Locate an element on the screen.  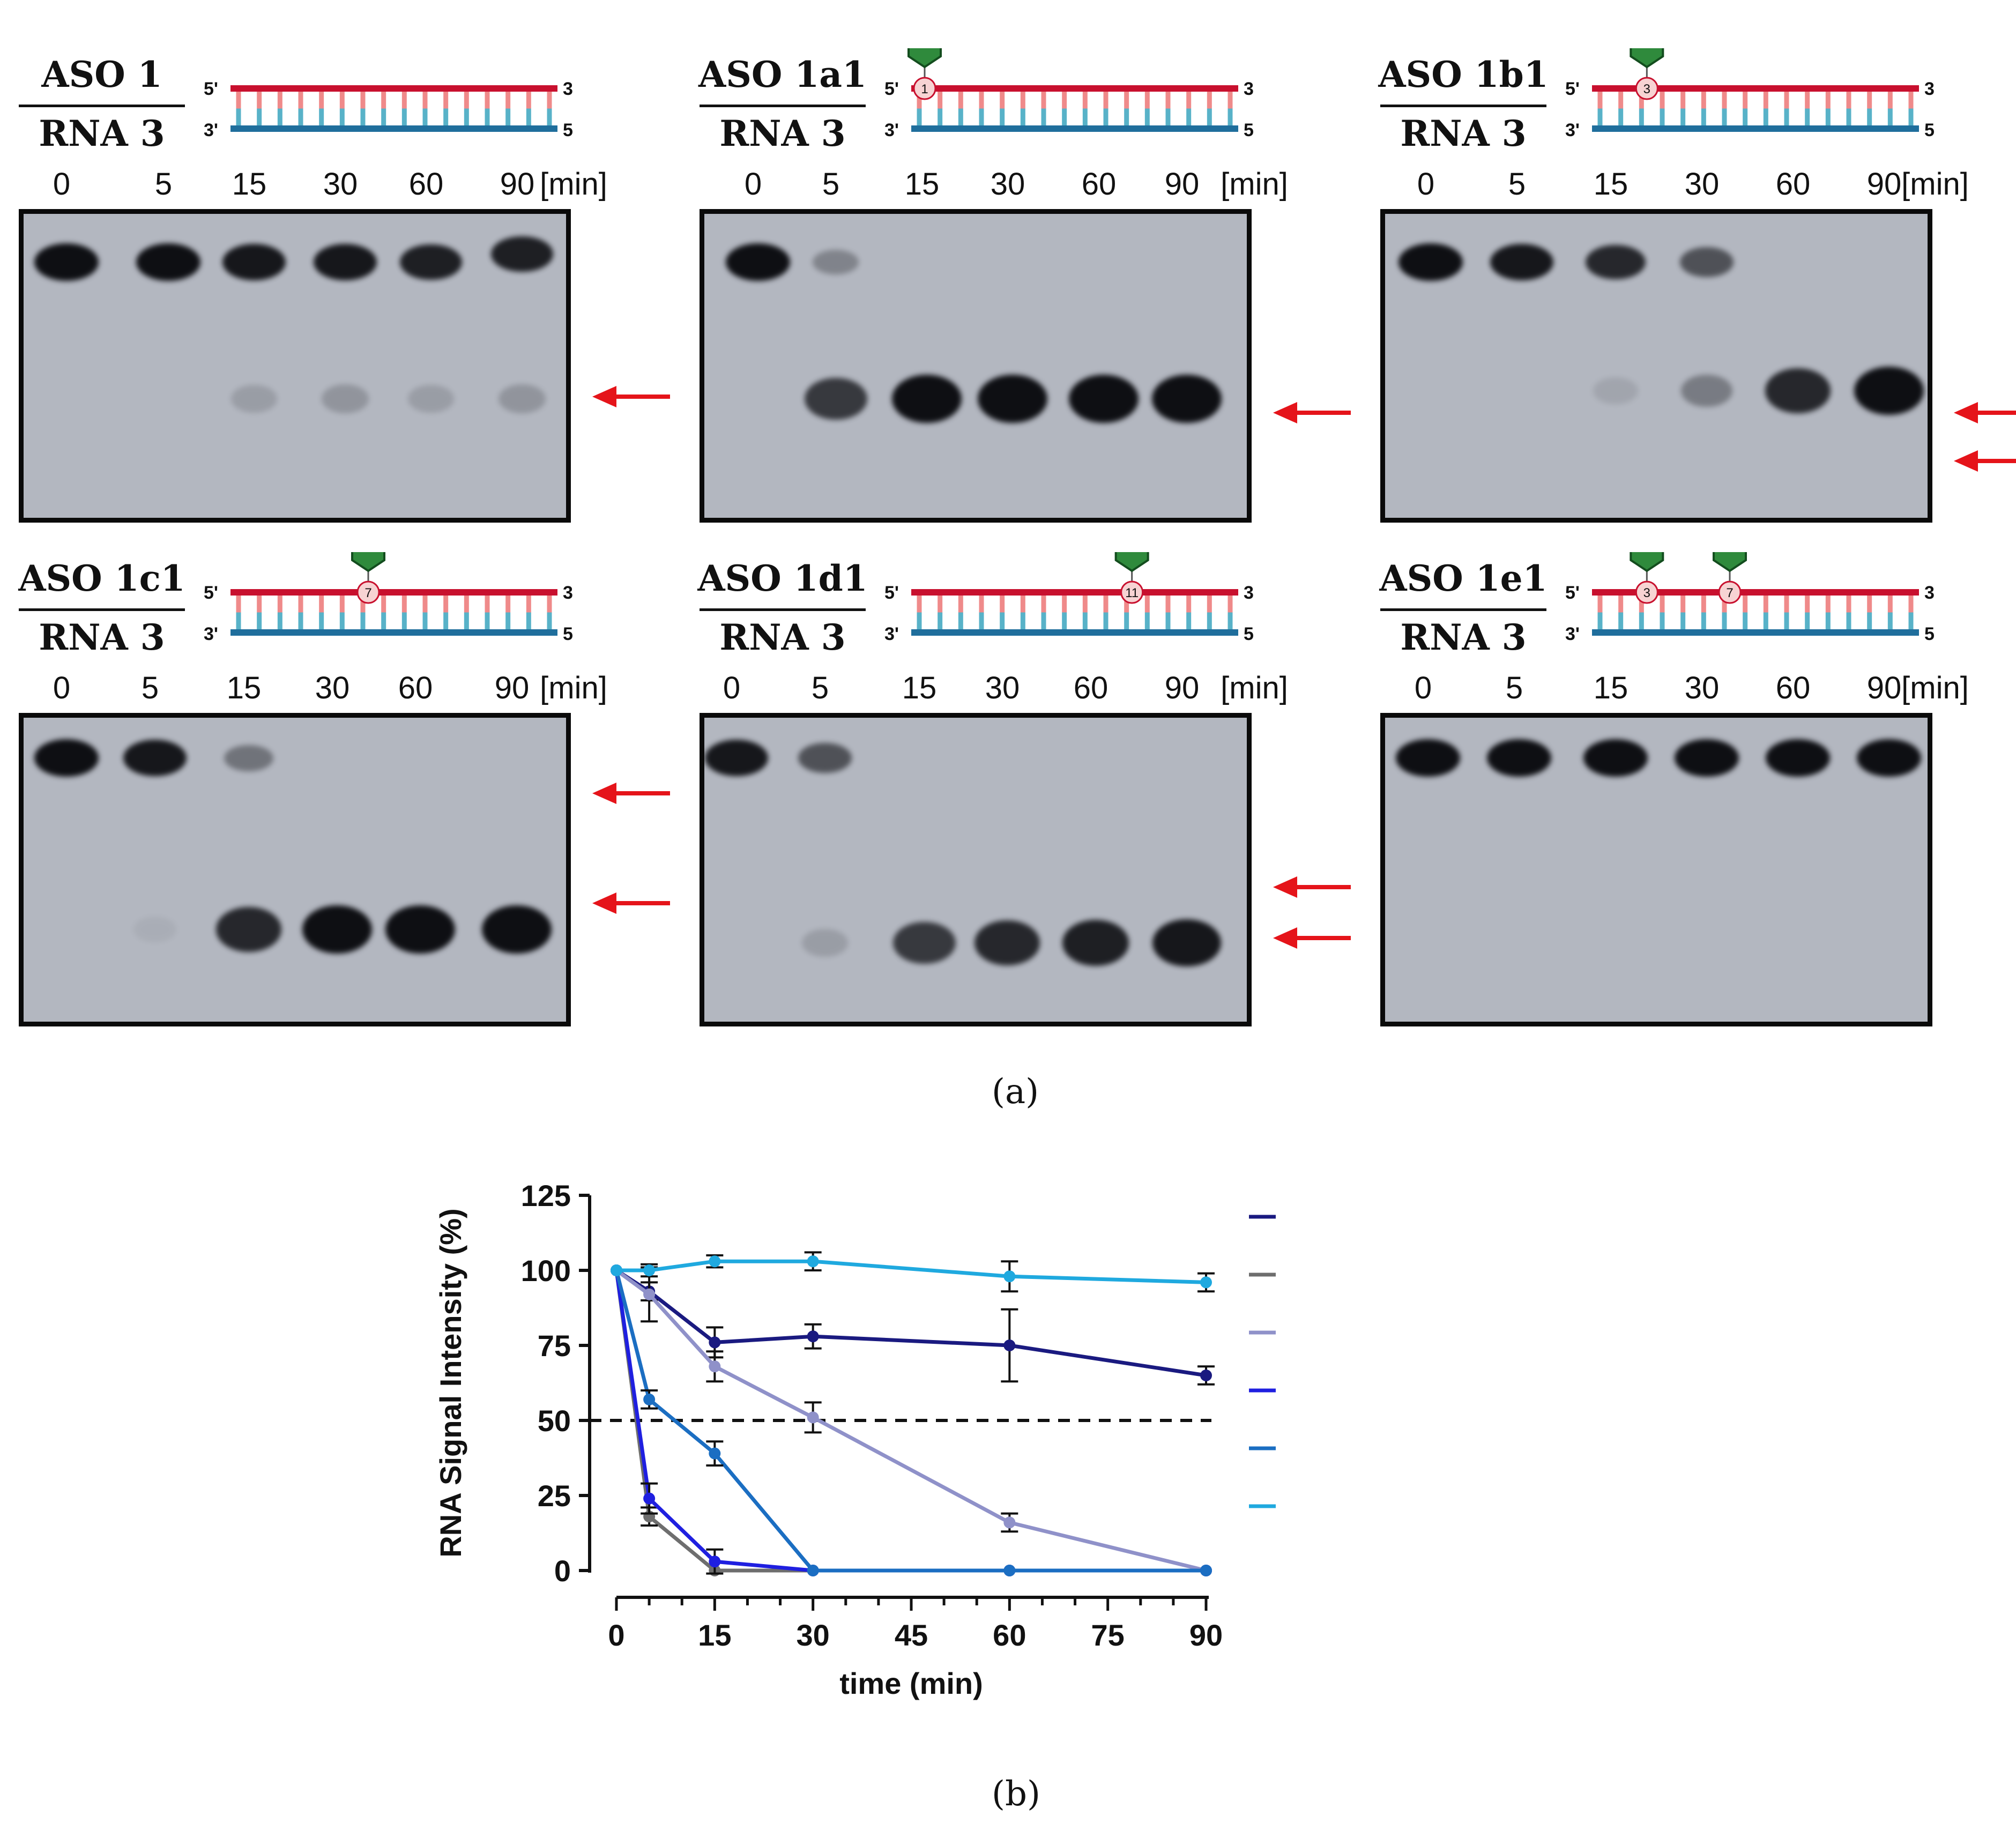
gel-panel: ASO 1c1 RNA 3 5' 3' 3' 5' 7 0 5 15 30 60 90 [min] is located at coordinates (343, 822).